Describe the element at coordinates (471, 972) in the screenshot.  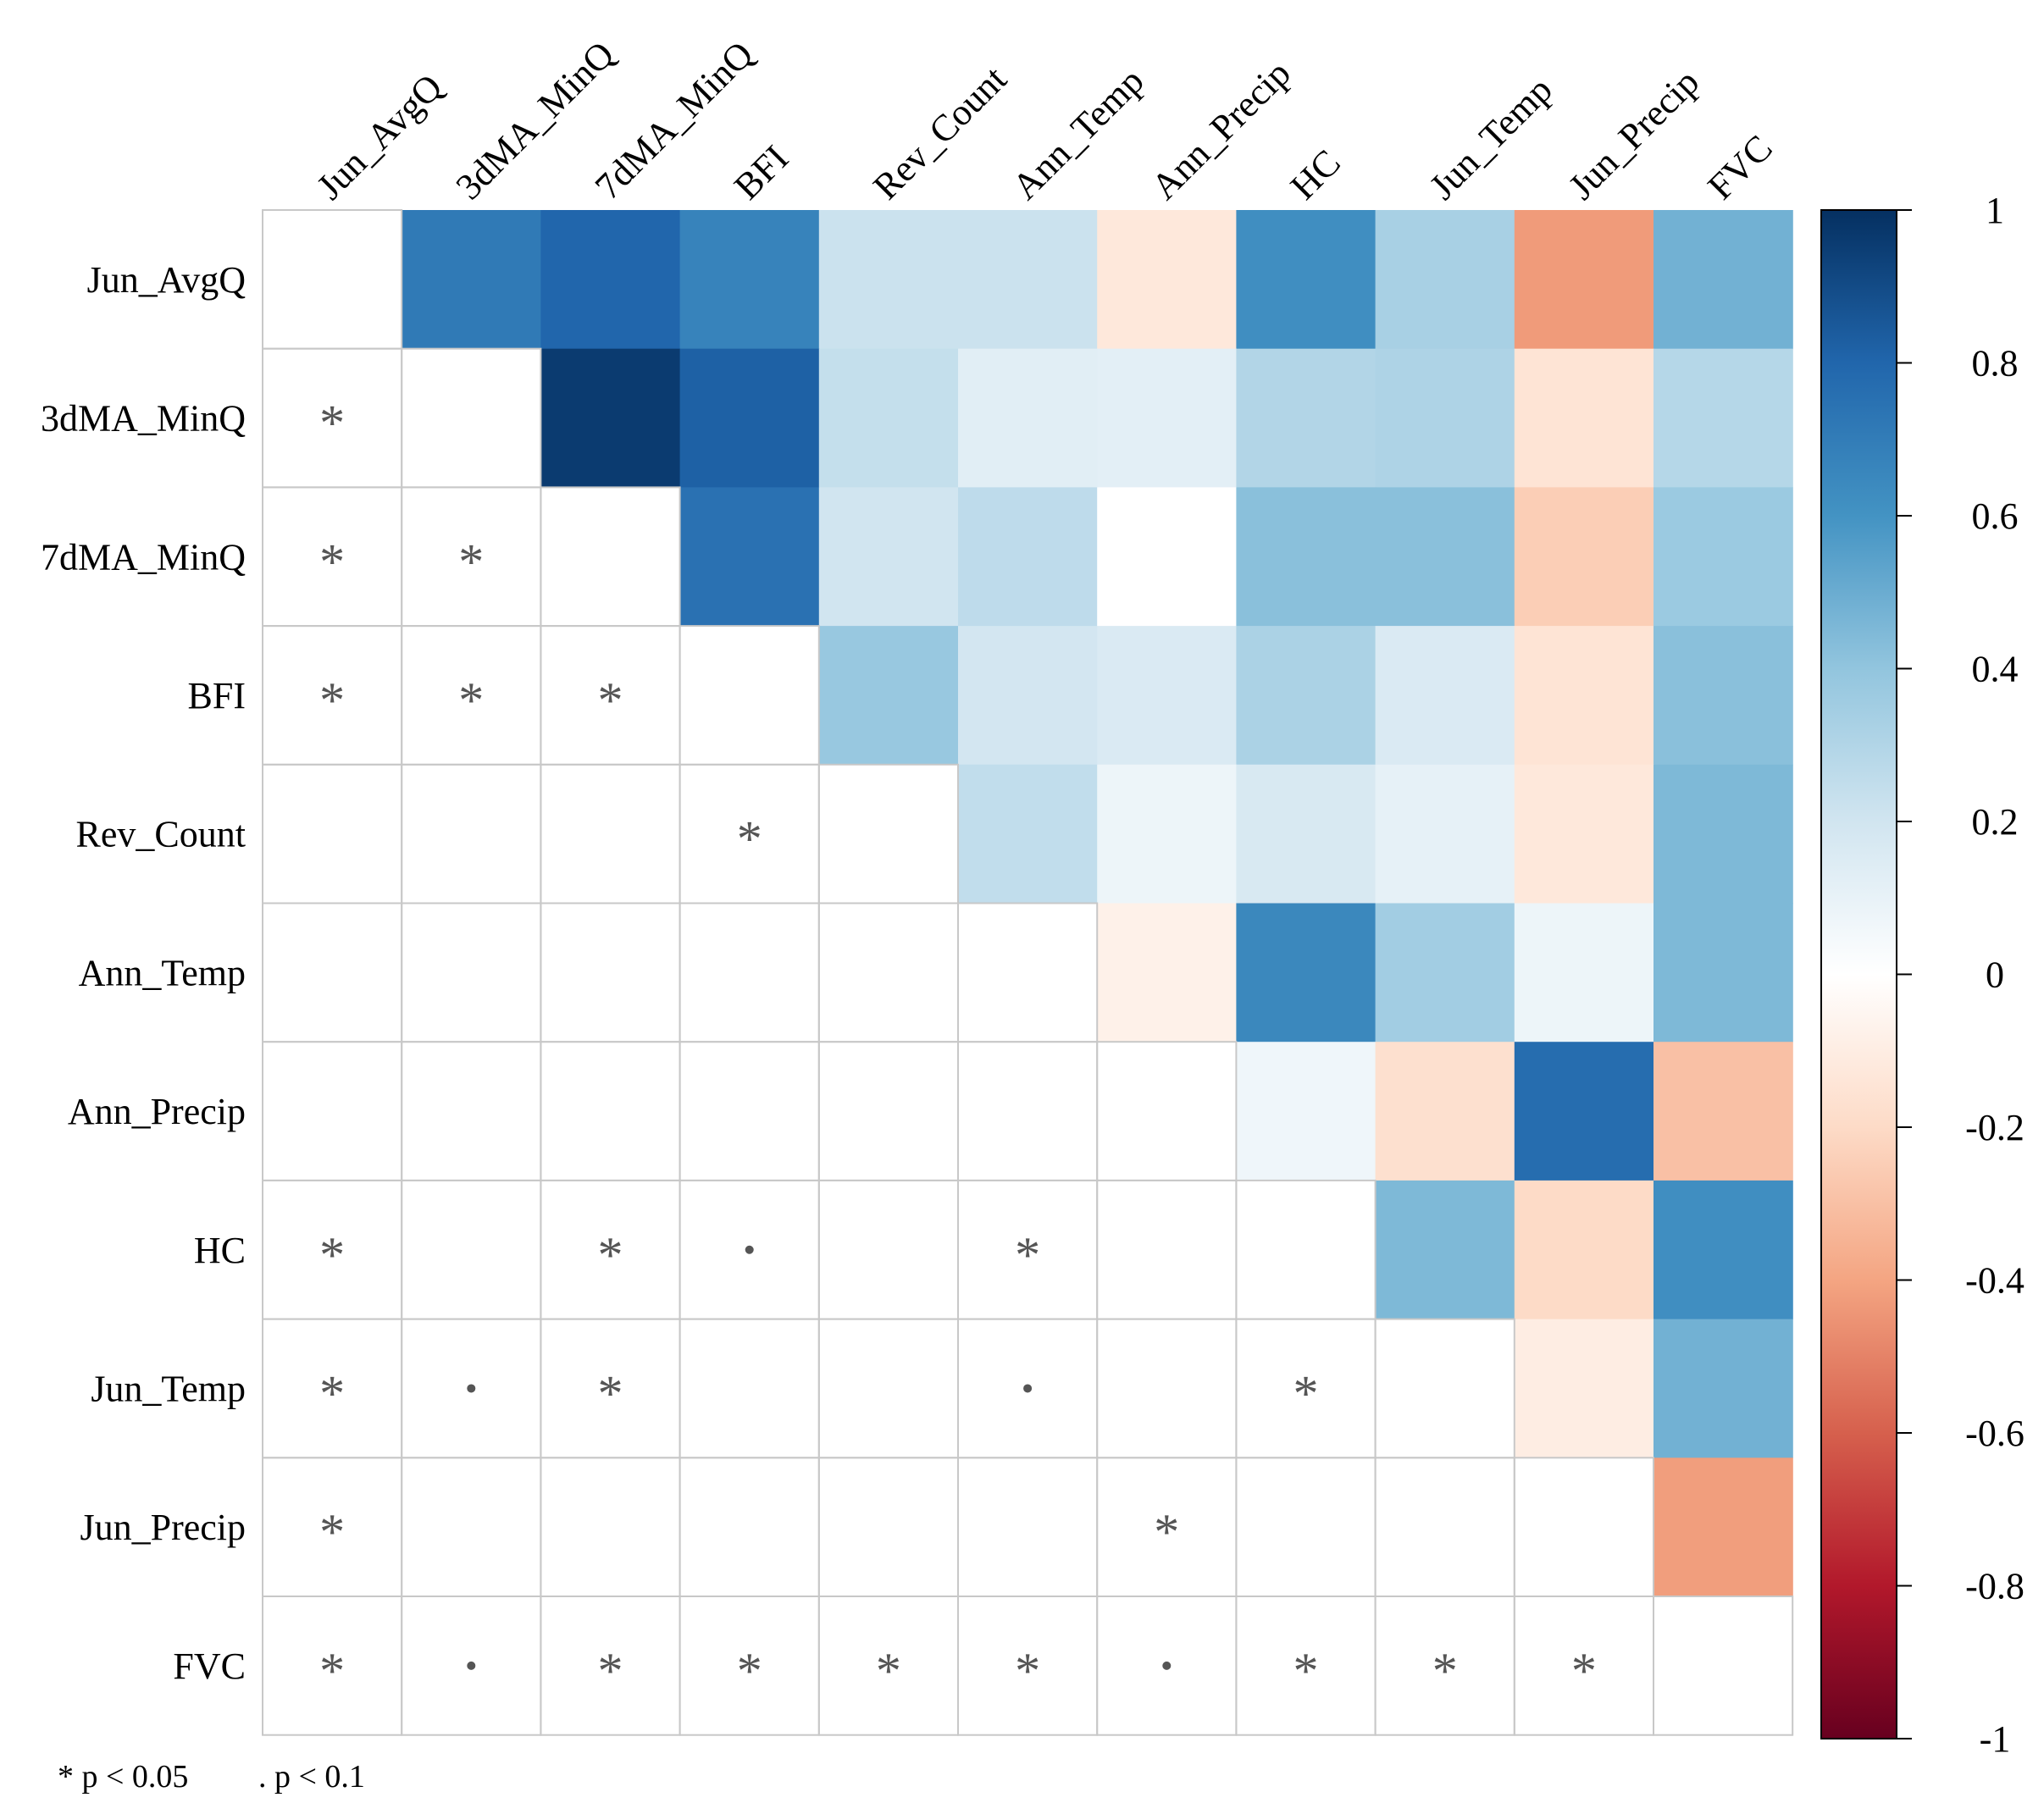
I see `grid-cell-Ann_Temp-3dMA_MinQ` at that location.